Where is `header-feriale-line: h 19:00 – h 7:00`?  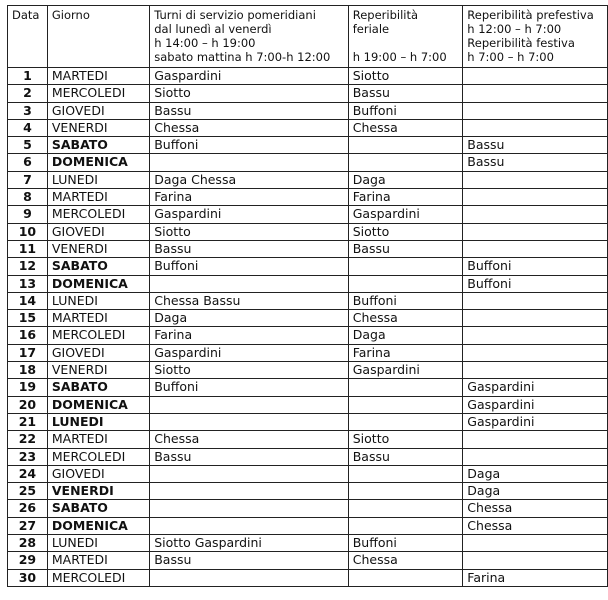
header-feriale-line: h 19:00 – h 7:00 is located at coordinates (399, 57).